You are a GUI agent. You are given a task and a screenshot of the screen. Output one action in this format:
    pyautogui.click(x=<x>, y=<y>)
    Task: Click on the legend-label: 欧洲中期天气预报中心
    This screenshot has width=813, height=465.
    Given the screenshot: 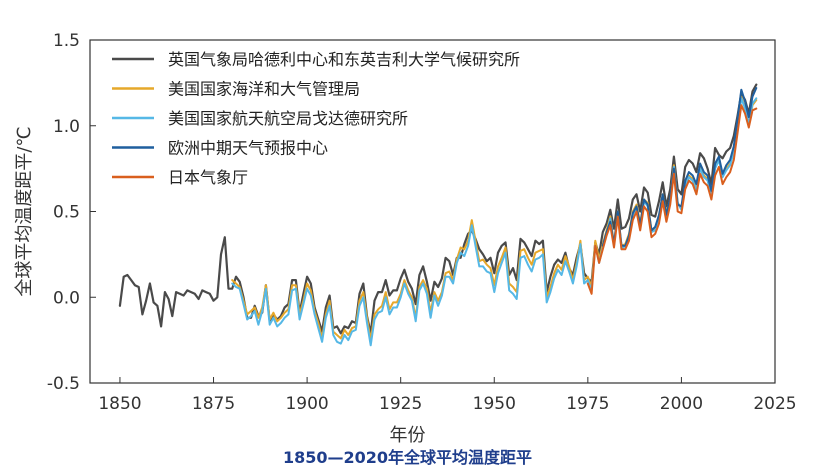 What is the action you would take?
    pyautogui.click(x=248, y=148)
    